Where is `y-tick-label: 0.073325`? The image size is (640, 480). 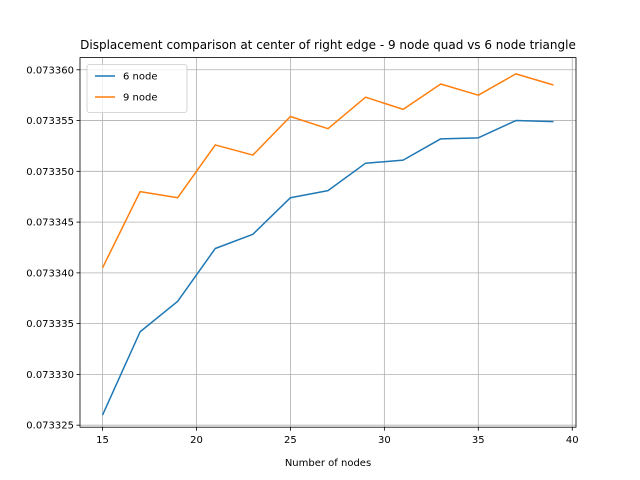
y-tick-label: 0.073325 is located at coordinates (50, 426).